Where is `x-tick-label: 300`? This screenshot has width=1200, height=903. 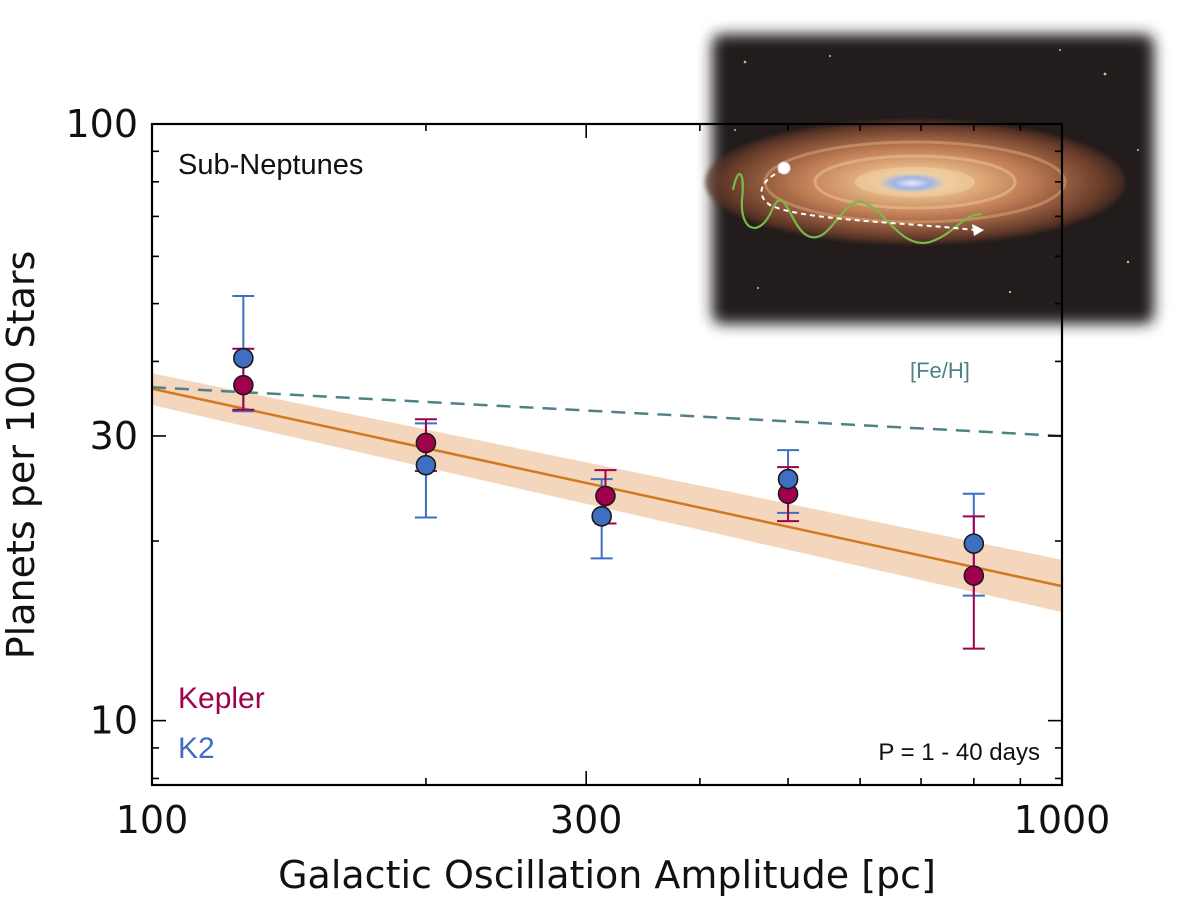 x-tick-label: 300 is located at coordinates (586, 820).